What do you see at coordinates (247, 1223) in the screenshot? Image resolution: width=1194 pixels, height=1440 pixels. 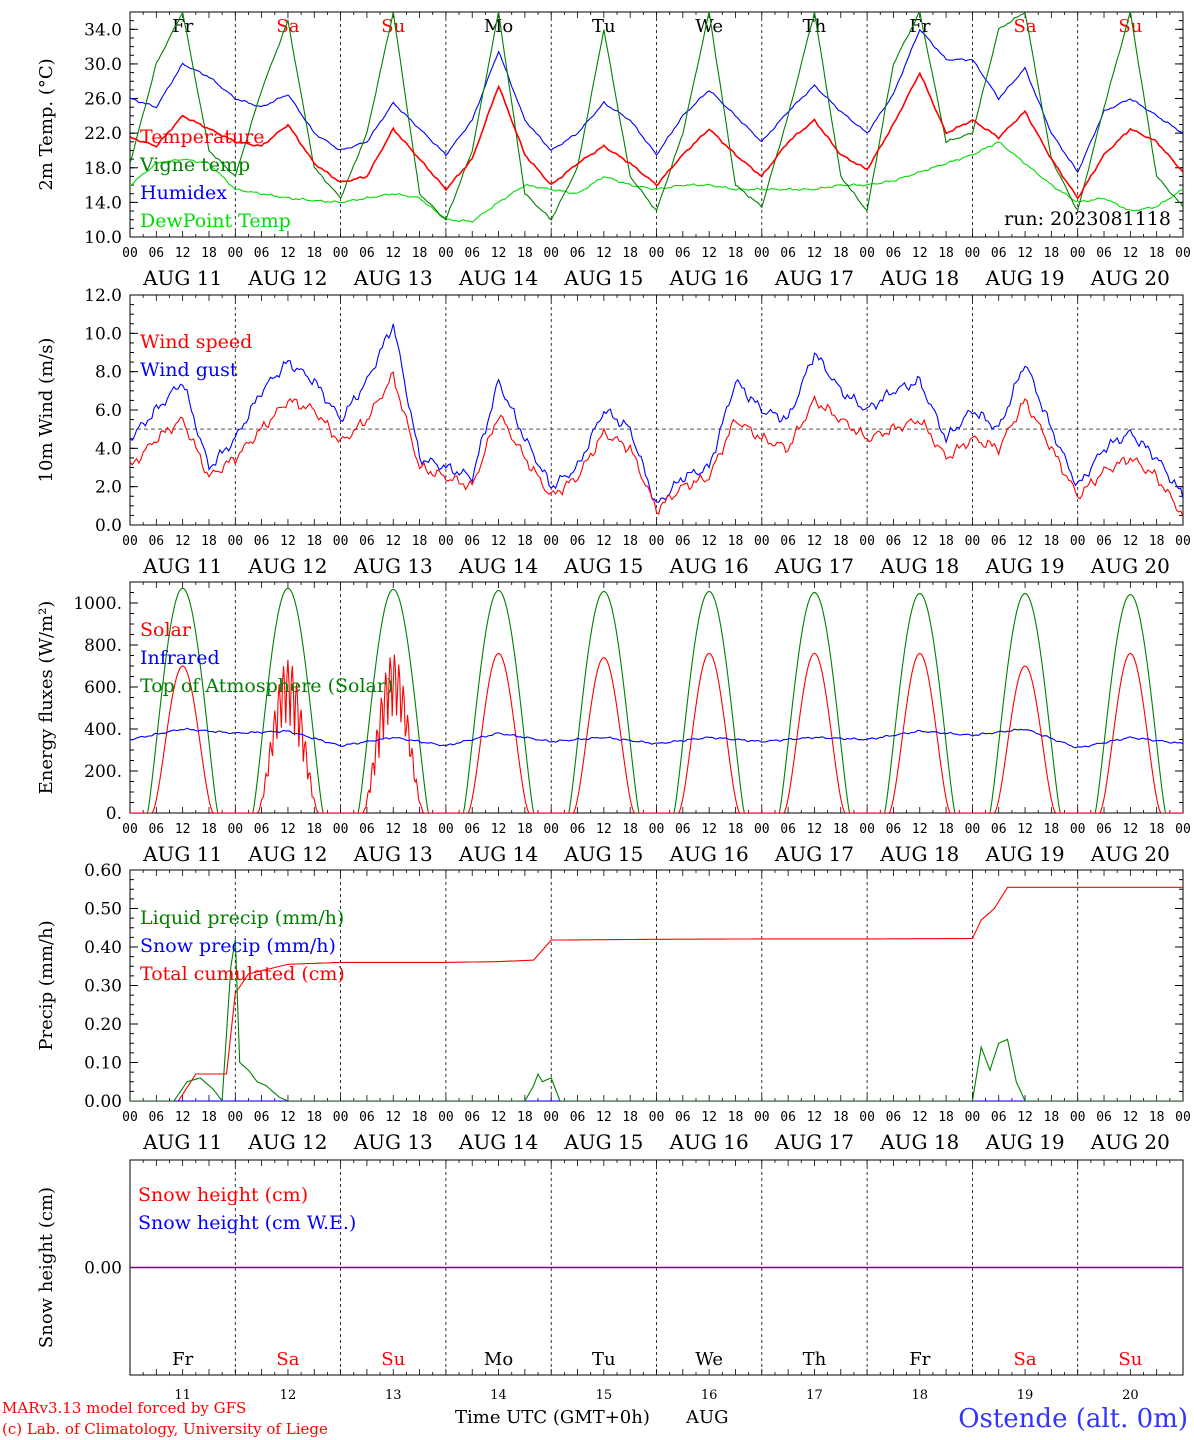 I see `legend-entry: Snow height (cm W.E.)` at bounding box center [247, 1223].